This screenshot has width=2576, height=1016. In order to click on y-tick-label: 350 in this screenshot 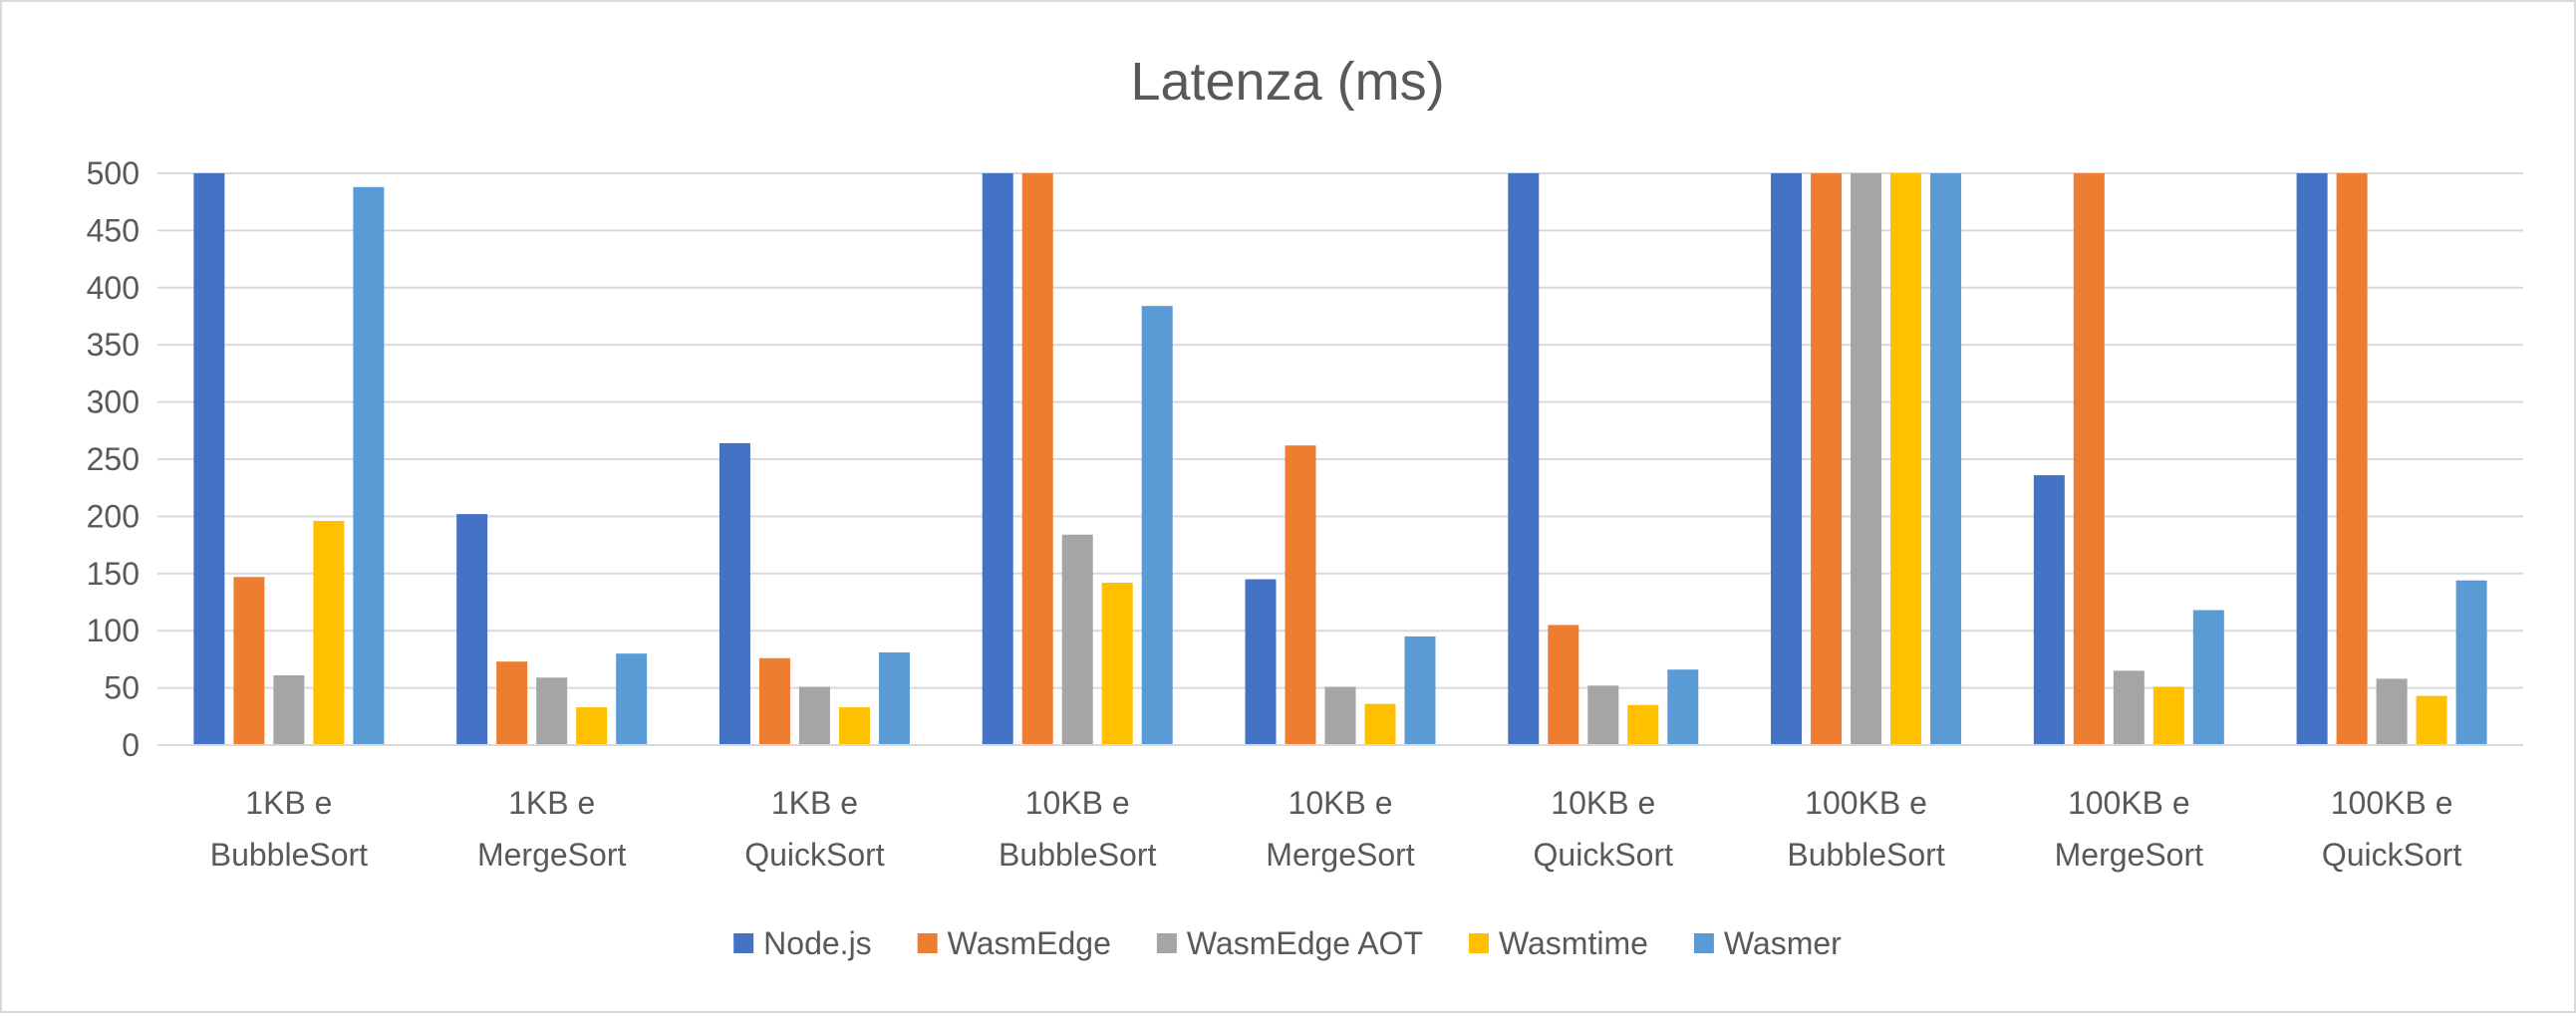, I will do `click(113, 345)`.